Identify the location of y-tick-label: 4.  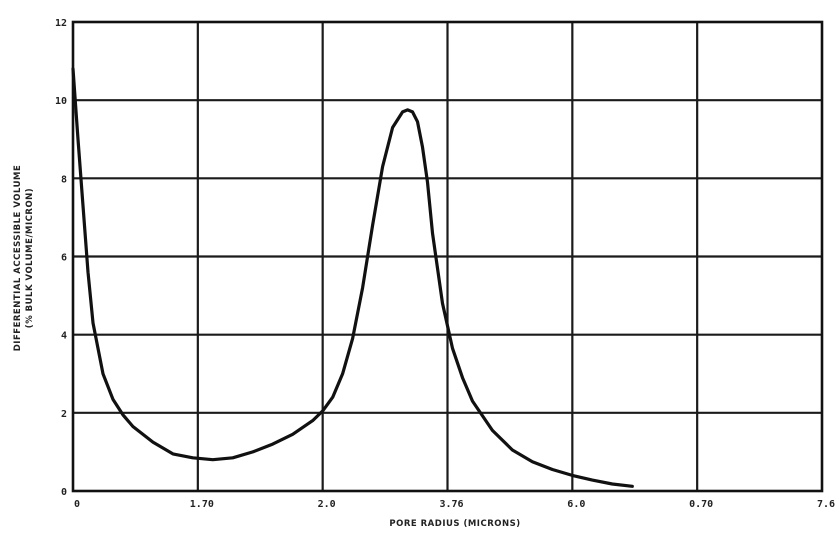
(64, 336).